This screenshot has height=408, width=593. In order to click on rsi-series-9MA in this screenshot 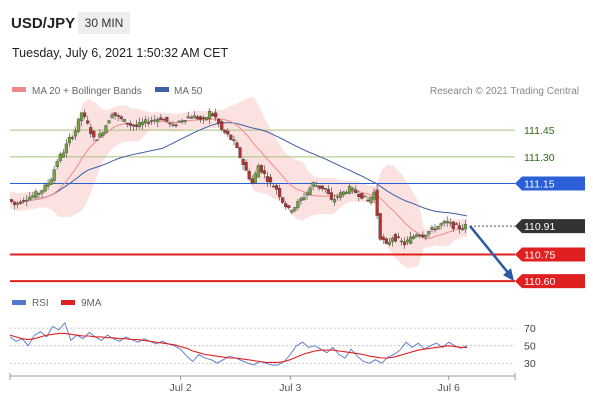, I will do `click(238, 347)`.